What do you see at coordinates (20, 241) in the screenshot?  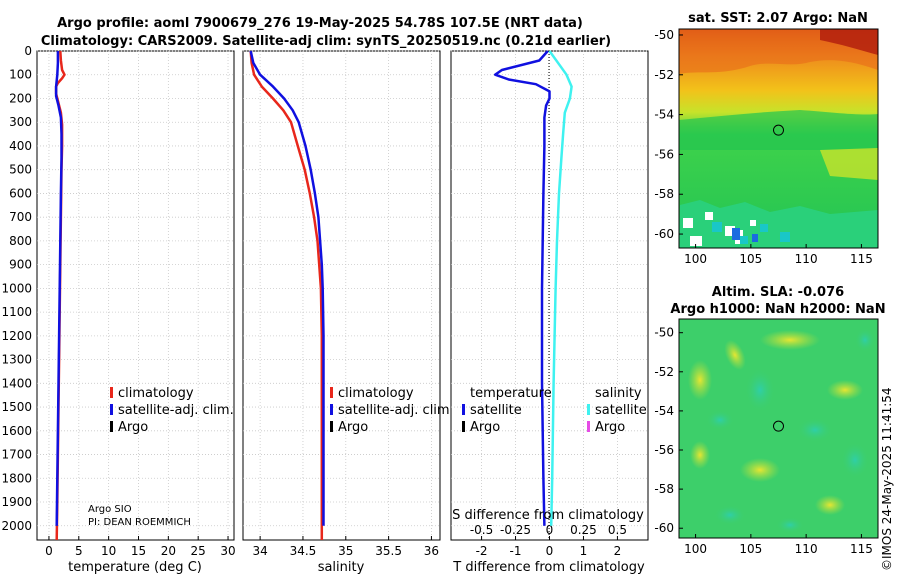 I see `depth-tick-label: 800` at bounding box center [20, 241].